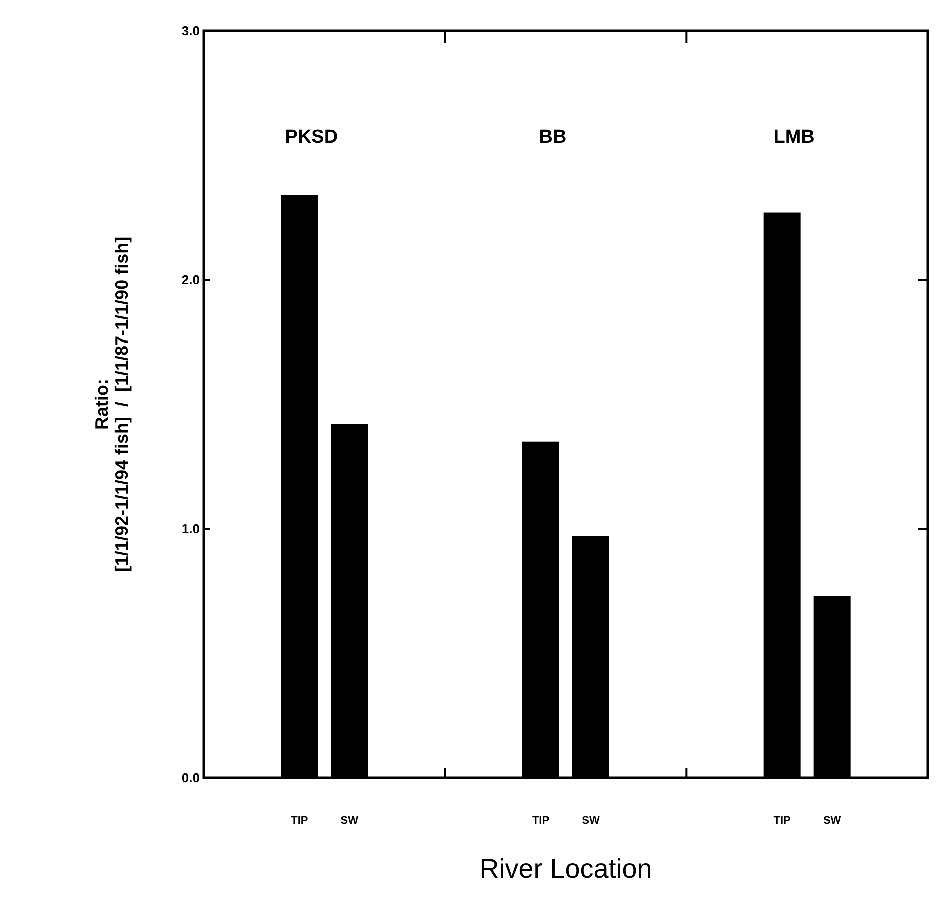  Describe the element at coordinates (566, 869) in the screenshot. I see `x-axis-title: River Location` at that location.